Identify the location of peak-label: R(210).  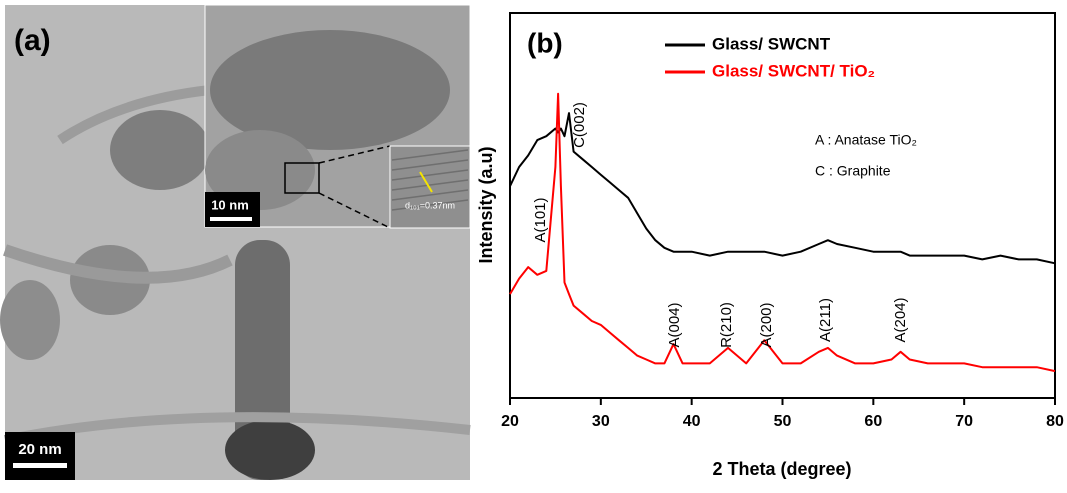
(726, 325).